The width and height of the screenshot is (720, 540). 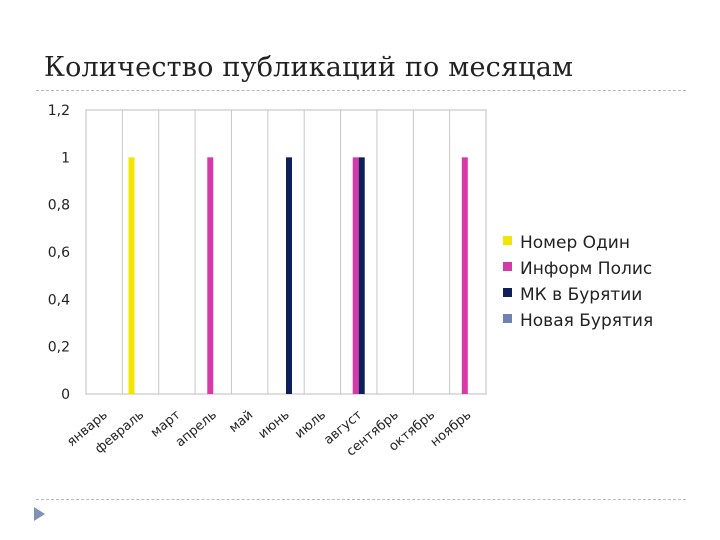 I want to click on x-tick-label: июнь, so click(x=274, y=425).